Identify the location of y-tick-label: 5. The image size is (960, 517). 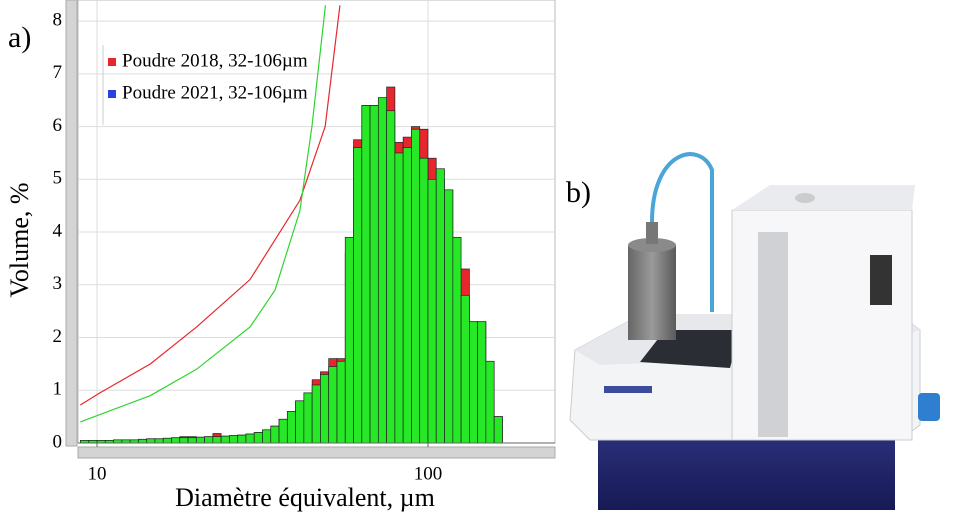
(58, 178).